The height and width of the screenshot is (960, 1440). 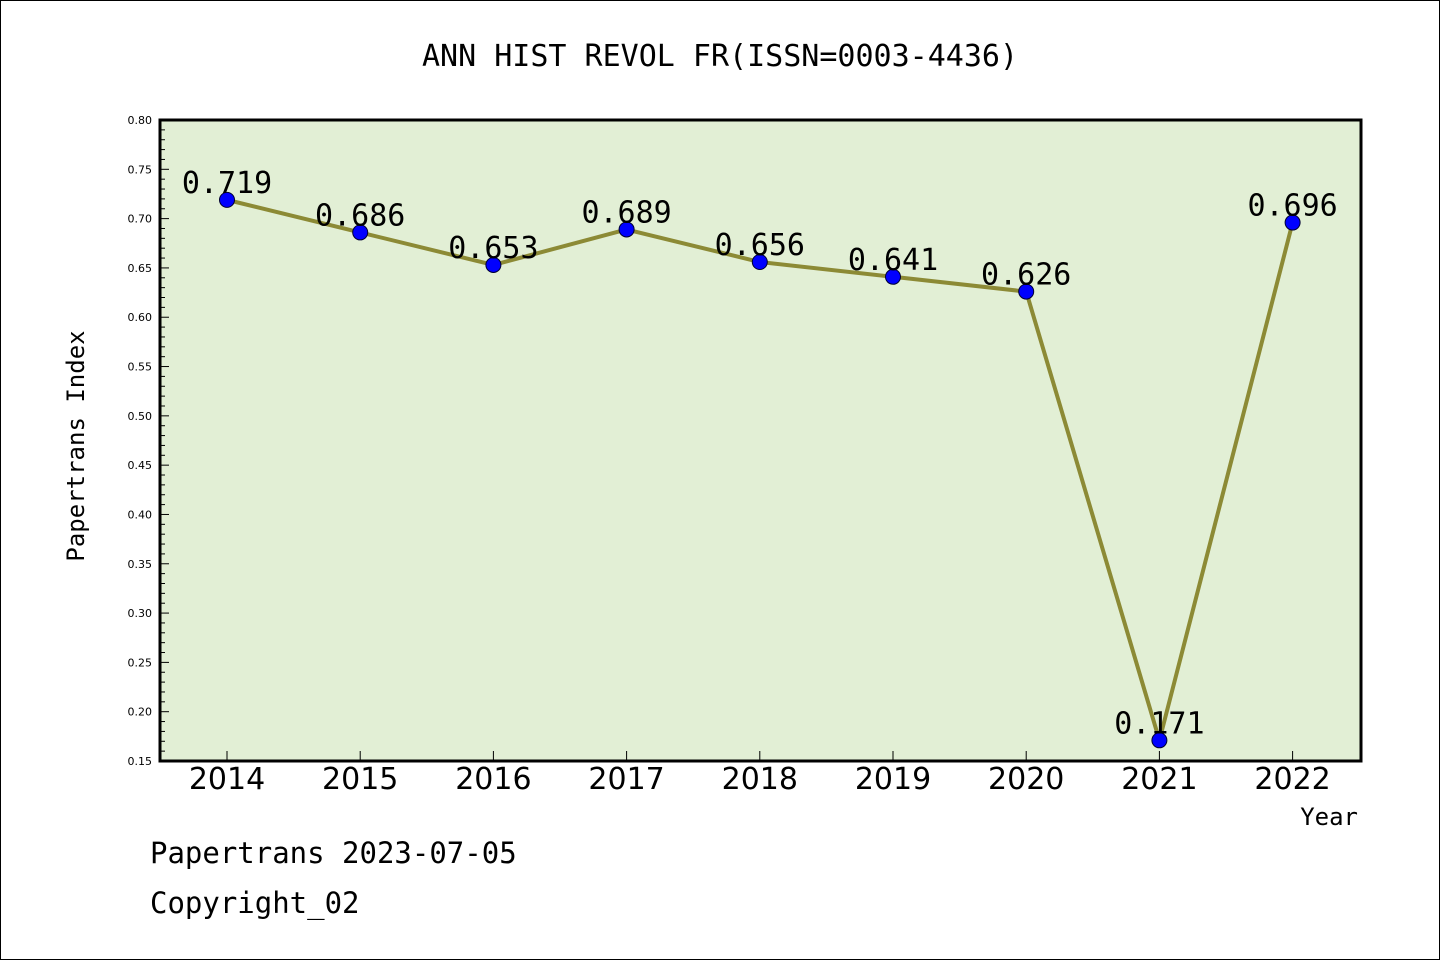 I want to click on x-tick-label: 2017, so click(x=626, y=779).